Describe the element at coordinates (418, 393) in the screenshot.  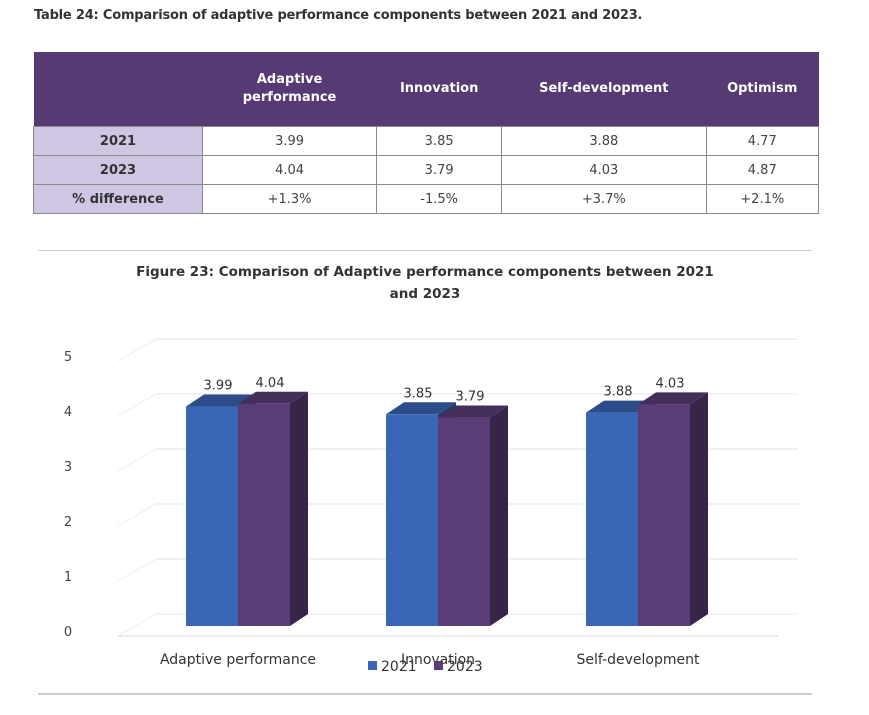
I see `data-label: 3.85` at that location.